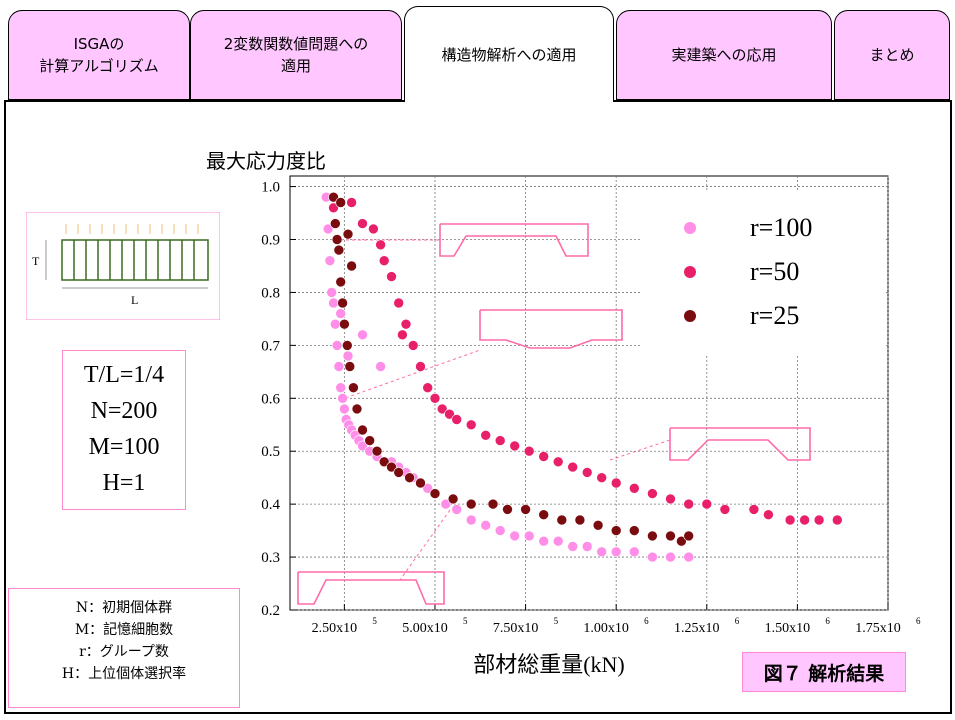  What do you see at coordinates (509, 54) in the screenshot?
I see `tab-3: 構造物解析への適用` at bounding box center [509, 54].